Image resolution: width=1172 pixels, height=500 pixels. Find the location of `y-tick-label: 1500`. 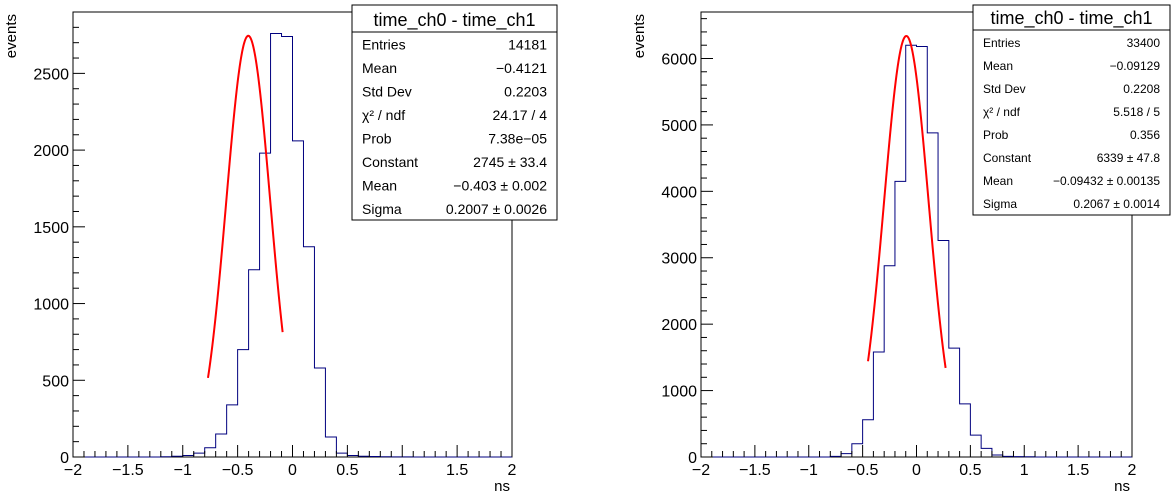

y-tick-label: 1500 is located at coordinates (51, 228).